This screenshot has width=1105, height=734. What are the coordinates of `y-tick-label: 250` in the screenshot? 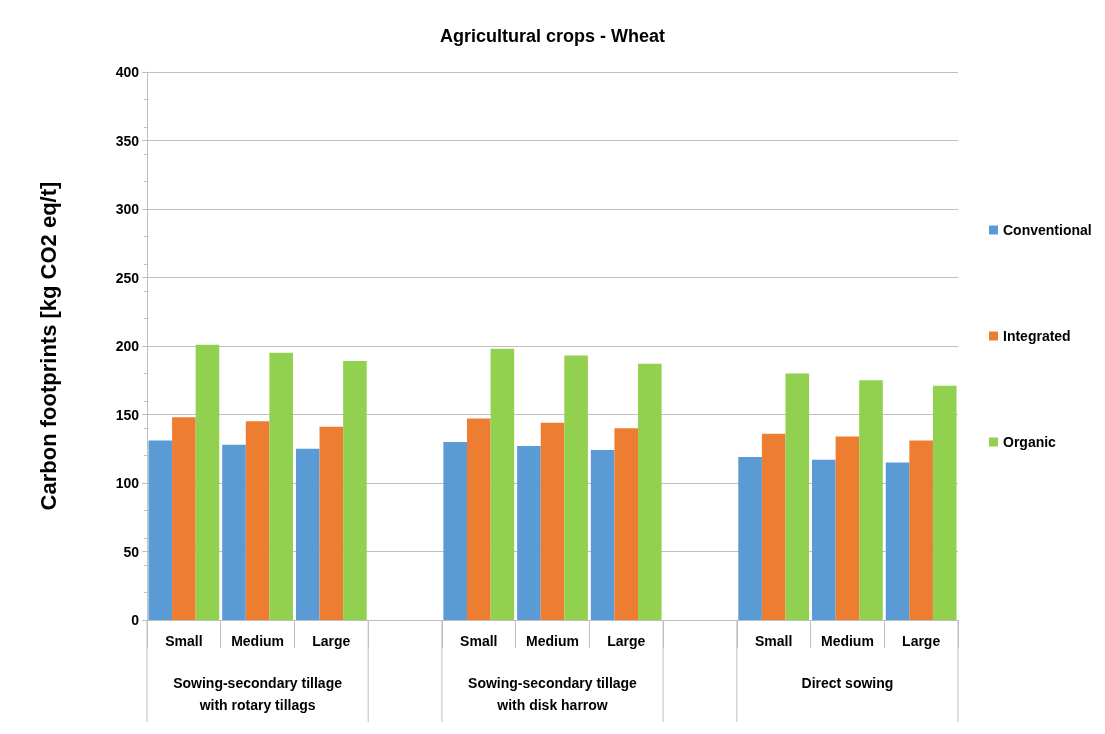 It's located at (127, 277).